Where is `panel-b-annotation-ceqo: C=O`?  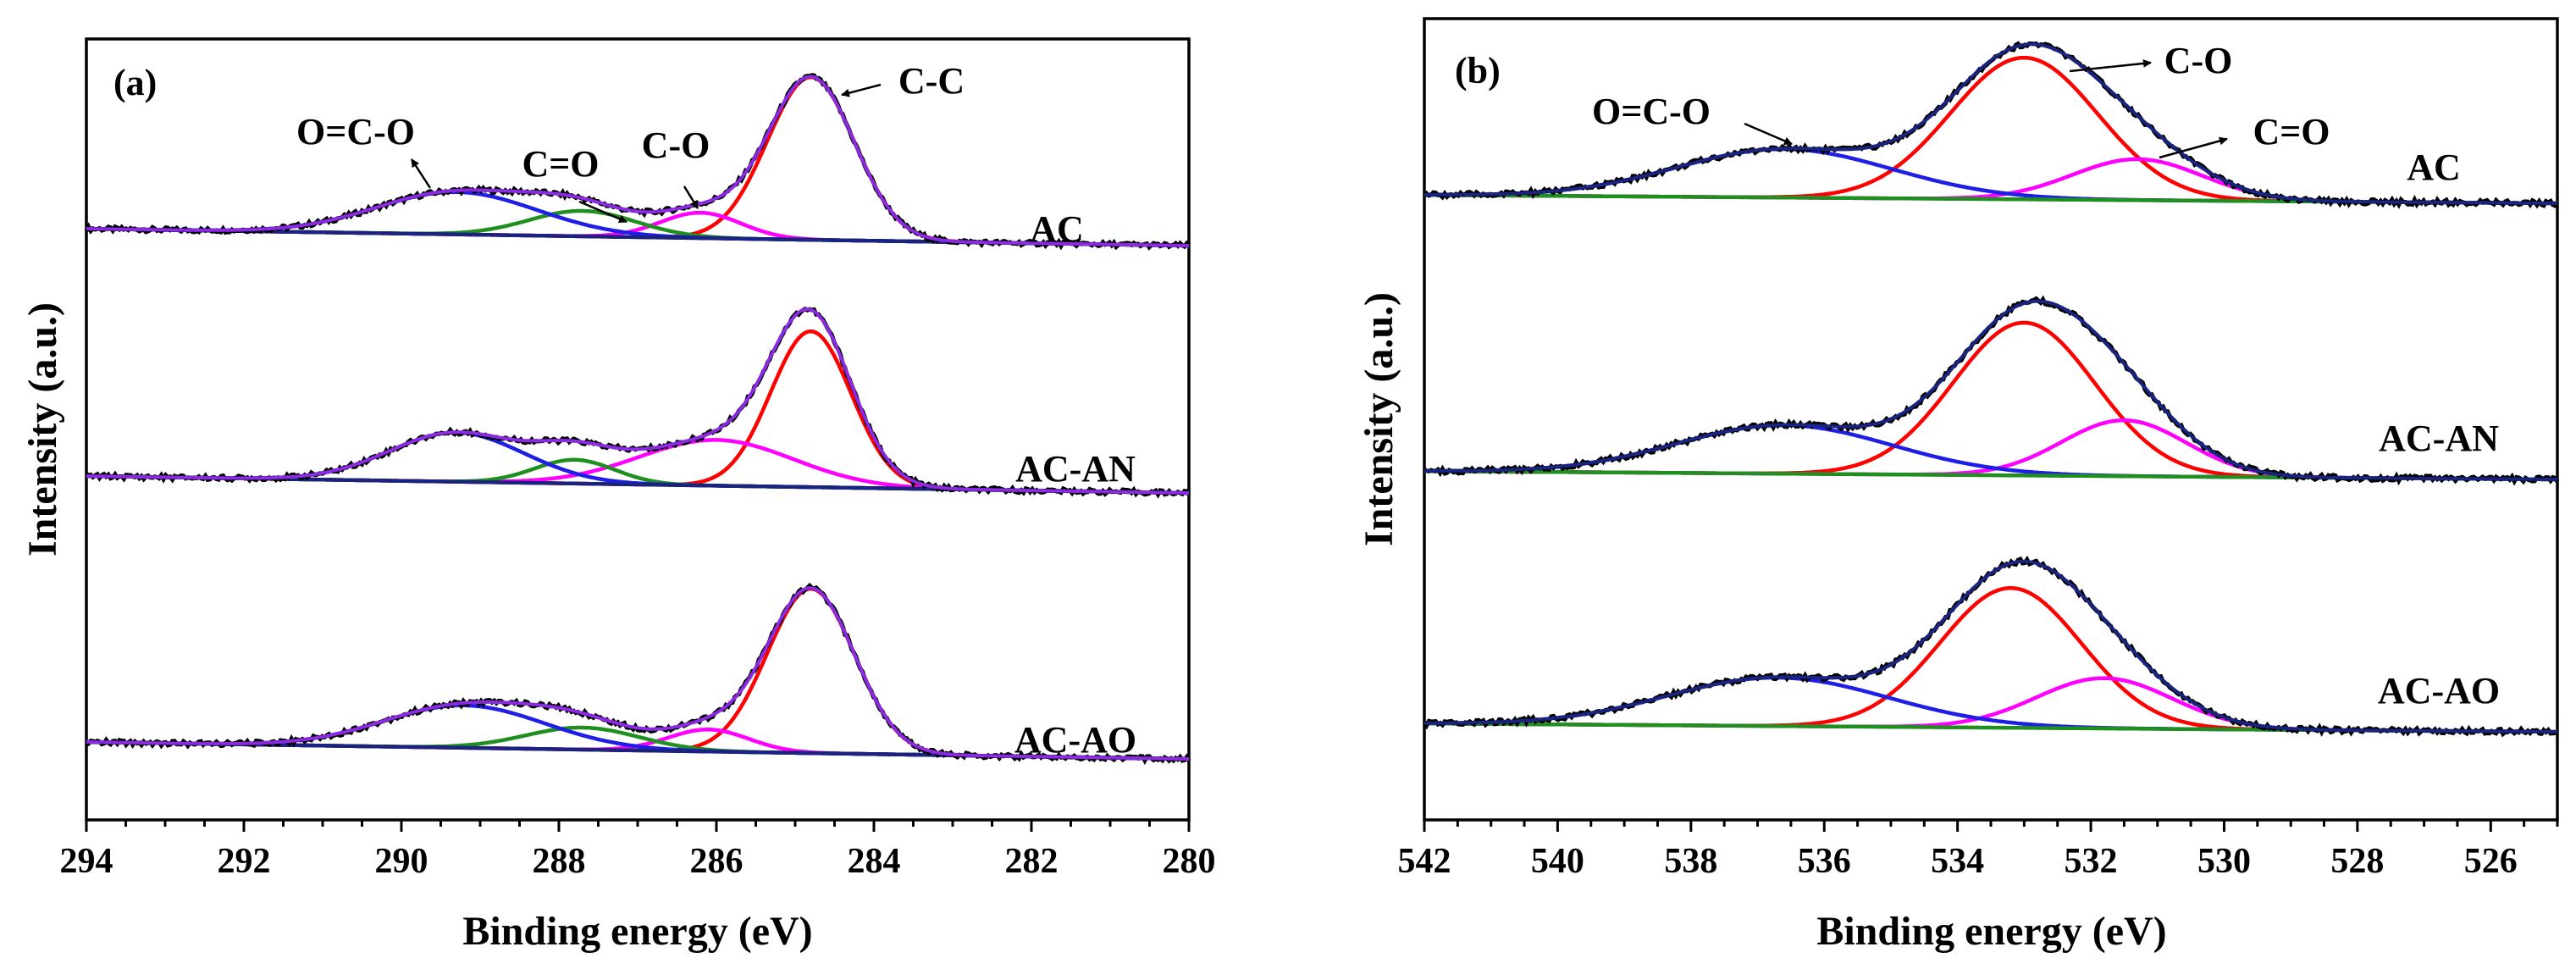
panel-b-annotation-ceqo: C=O is located at coordinates (2291, 132).